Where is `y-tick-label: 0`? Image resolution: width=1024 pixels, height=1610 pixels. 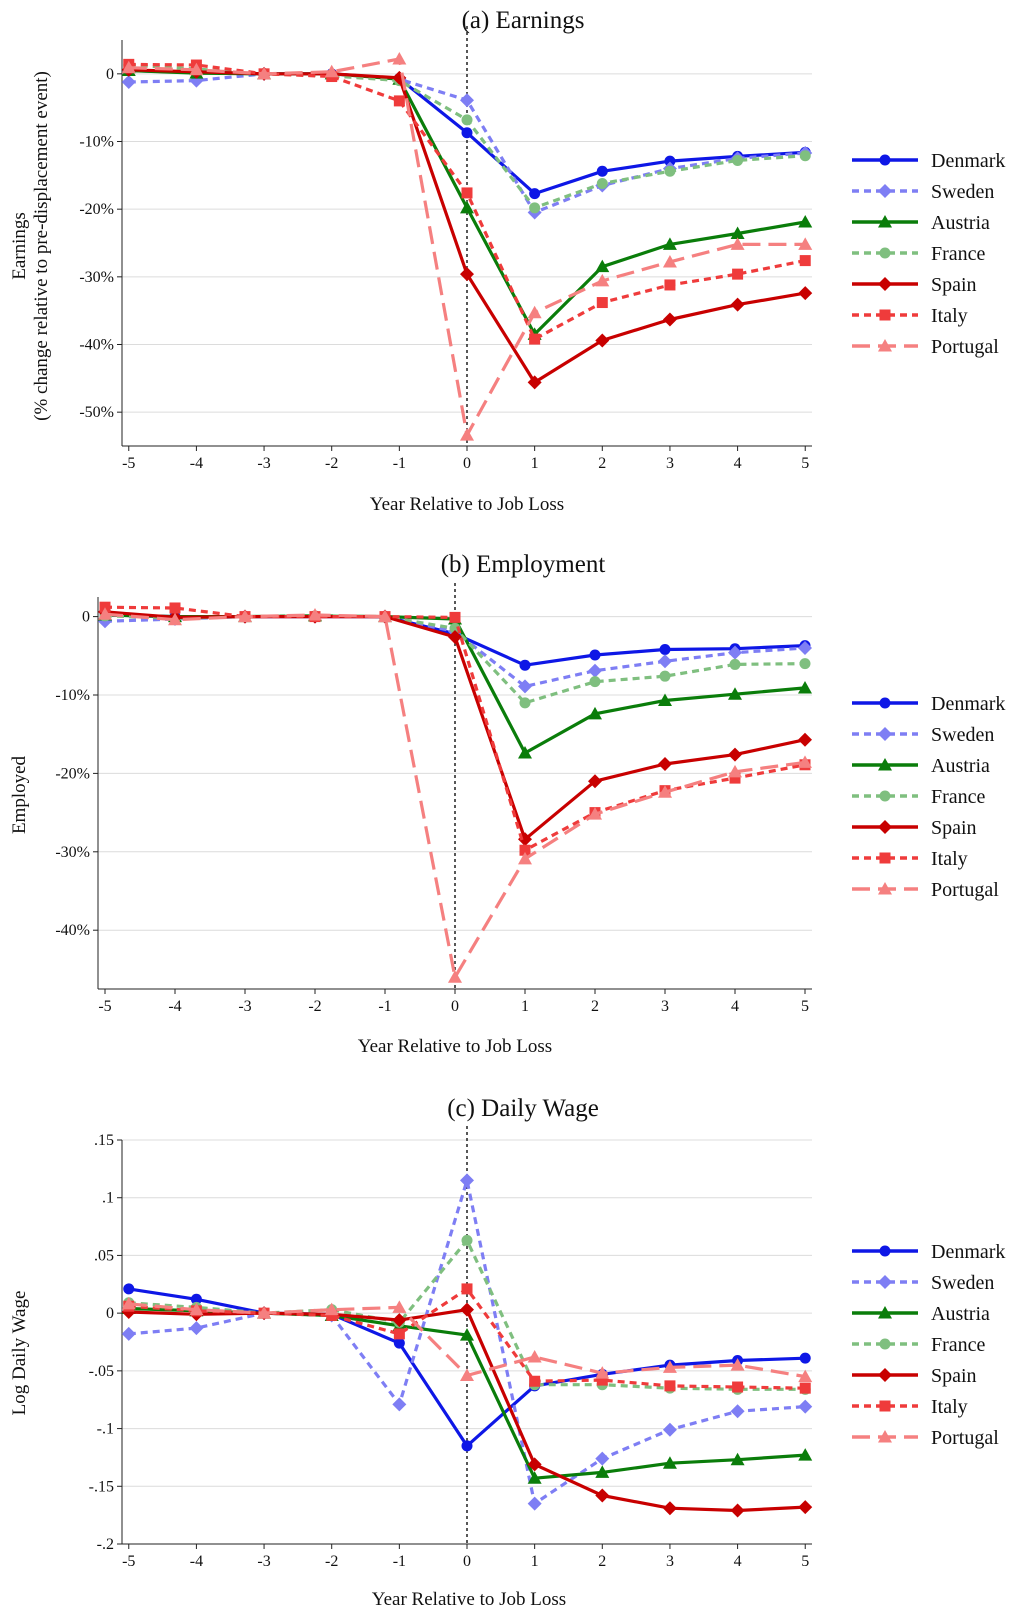 y-tick-label: 0 is located at coordinates (110, 74).